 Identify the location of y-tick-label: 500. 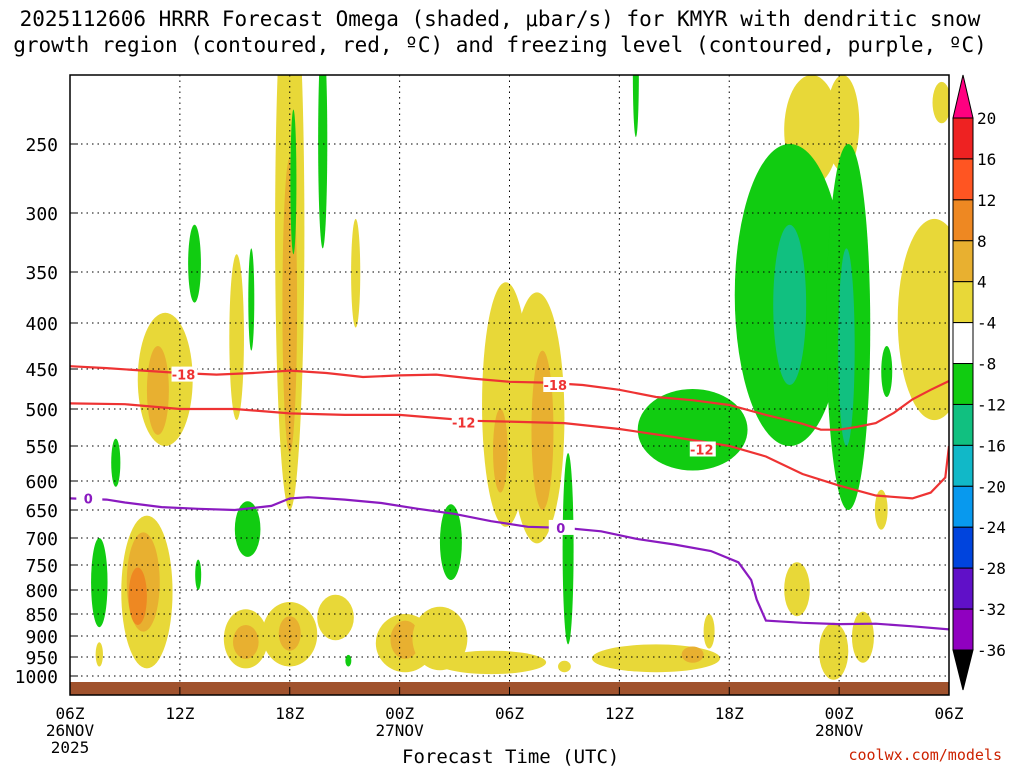
(41, 410).